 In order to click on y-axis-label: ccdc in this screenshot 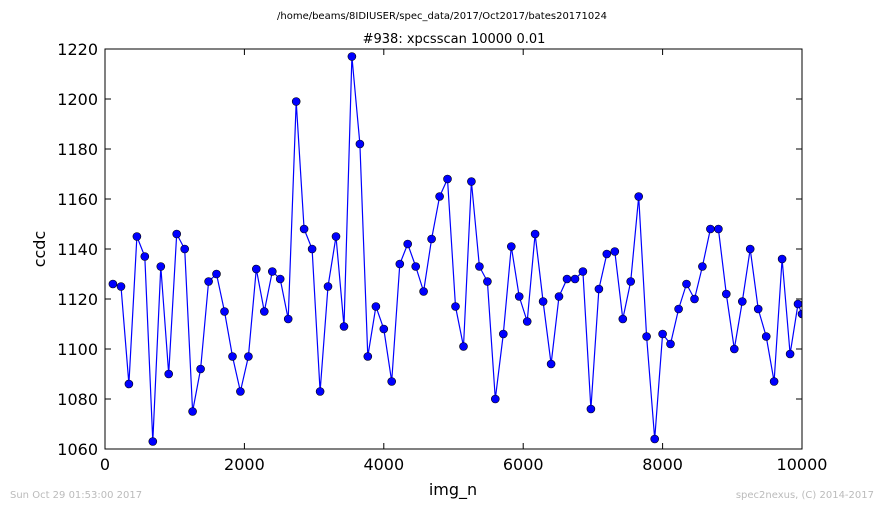, I will do `click(39, 249)`.